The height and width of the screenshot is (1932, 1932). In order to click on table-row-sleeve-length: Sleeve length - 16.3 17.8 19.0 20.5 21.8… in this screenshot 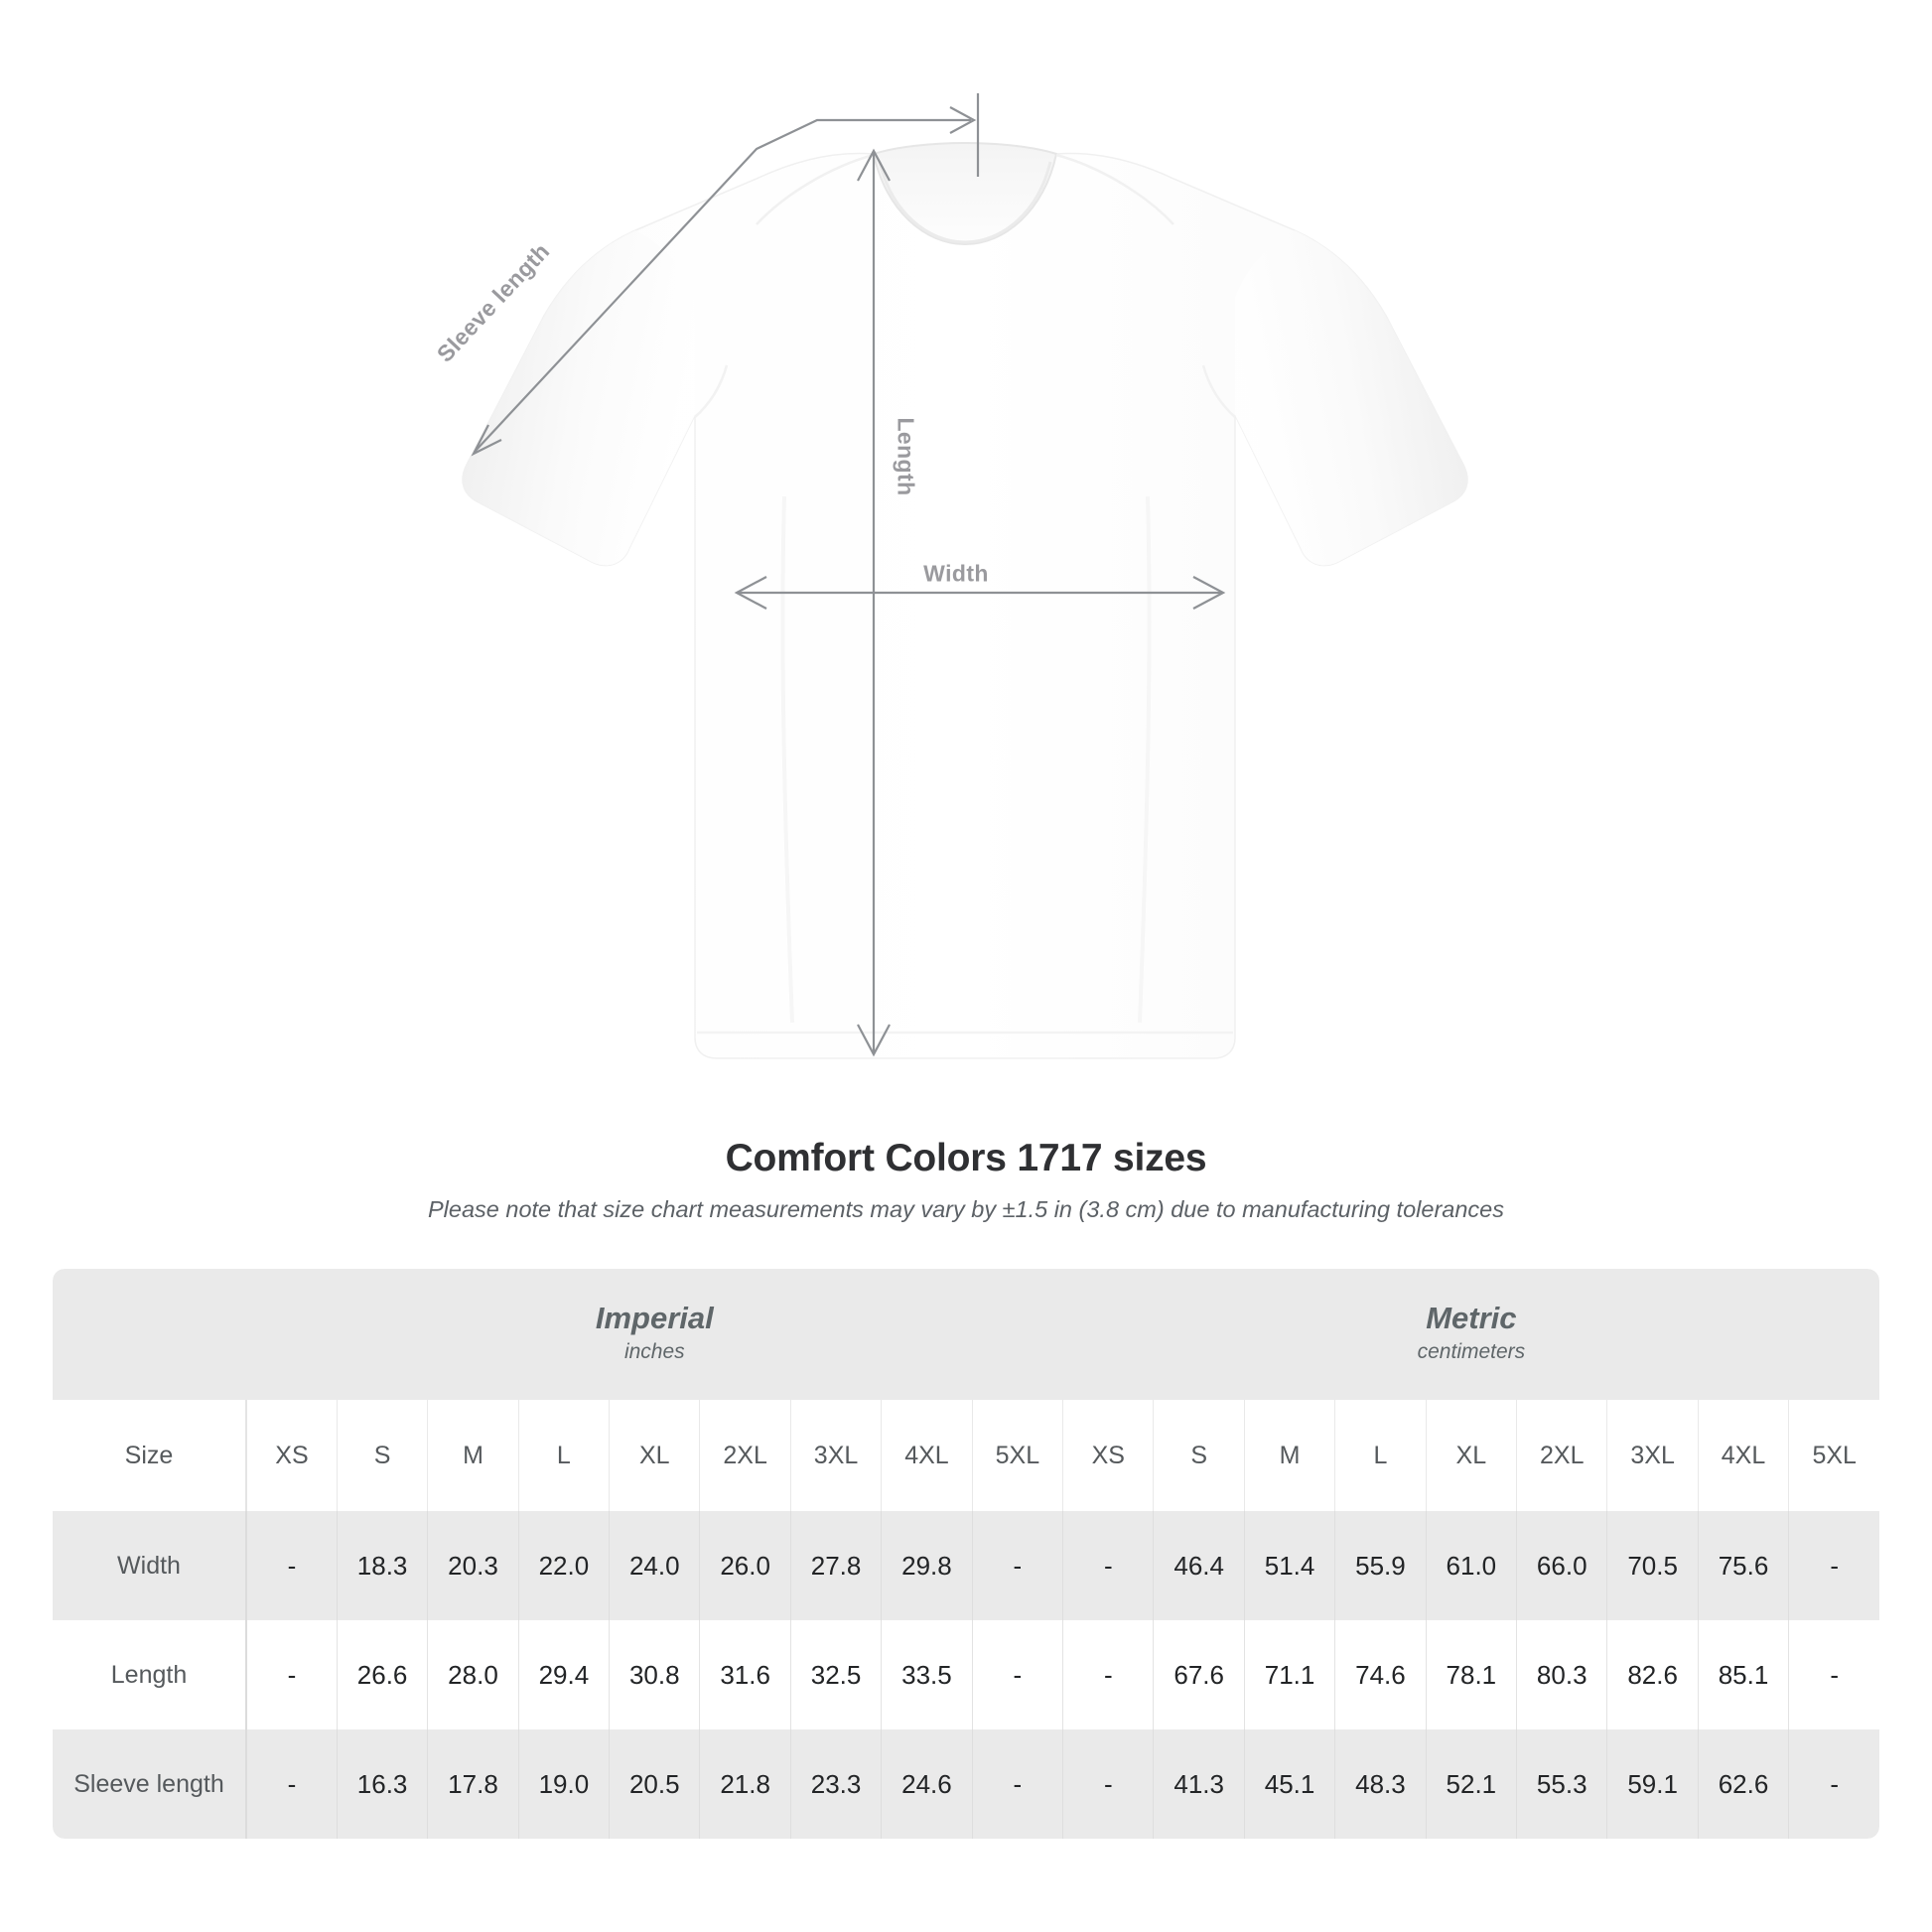, I will do `click(967, 1784)`.